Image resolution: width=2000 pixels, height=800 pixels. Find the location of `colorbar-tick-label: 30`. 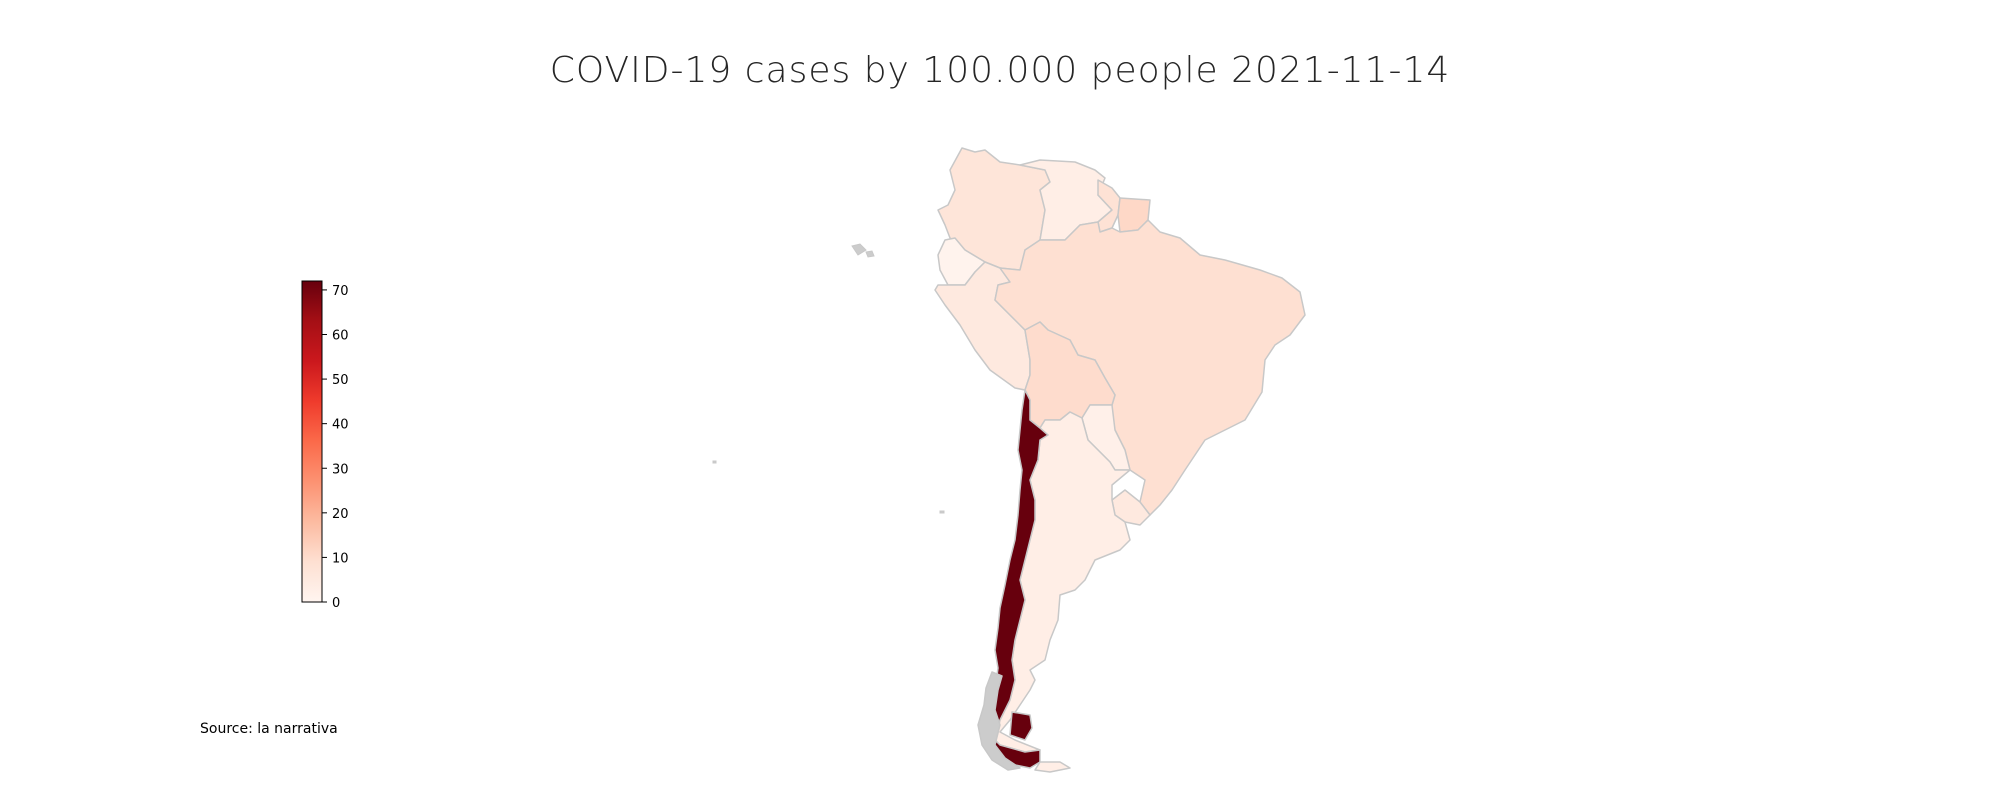

colorbar-tick-label: 30 is located at coordinates (340, 469).